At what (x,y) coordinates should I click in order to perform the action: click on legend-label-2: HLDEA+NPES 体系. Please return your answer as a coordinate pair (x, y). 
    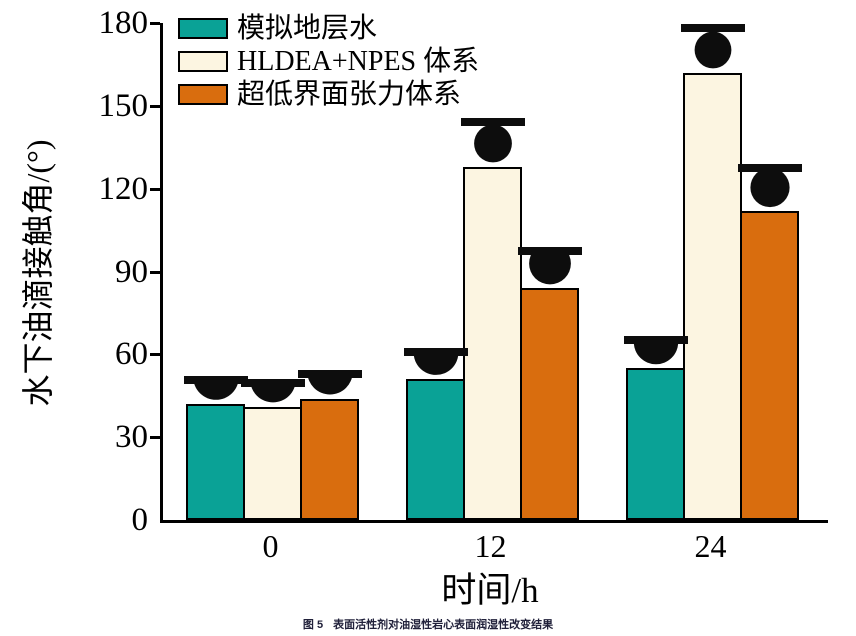
    Looking at the image, I should click on (358, 61).